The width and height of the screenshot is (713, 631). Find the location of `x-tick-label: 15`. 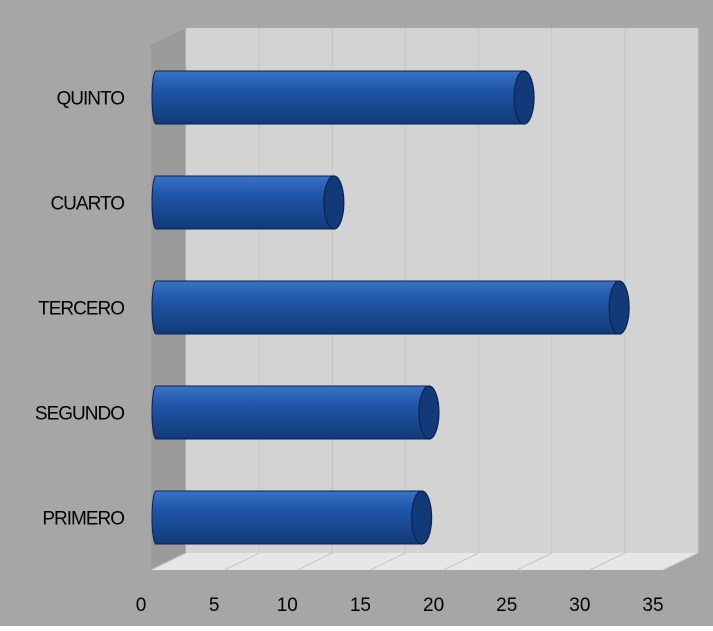

x-tick-label: 15 is located at coordinates (360, 605).